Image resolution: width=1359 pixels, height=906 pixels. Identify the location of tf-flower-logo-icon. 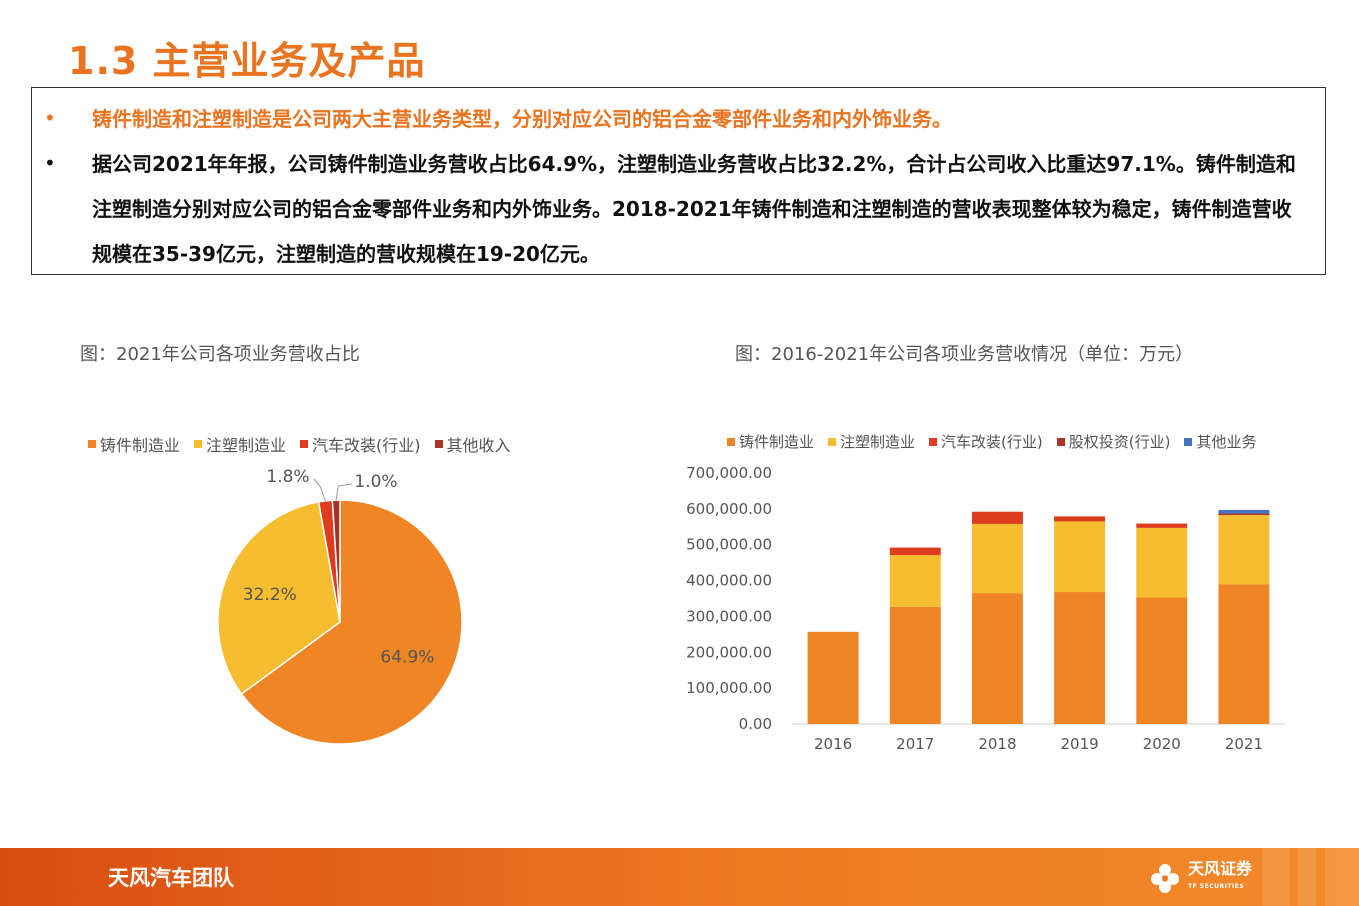
(1165, 878).